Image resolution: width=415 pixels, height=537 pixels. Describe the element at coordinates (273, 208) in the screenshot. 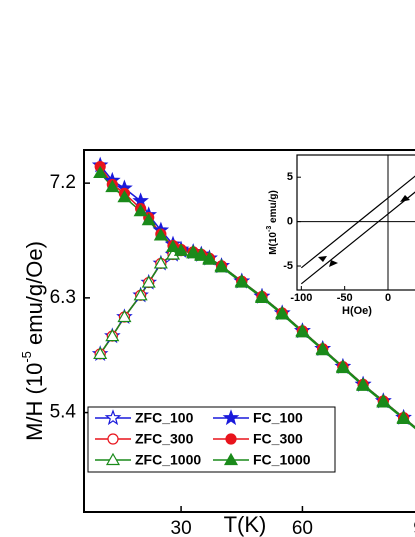

I see `inset-y-label-part: emu/g)` at that location.